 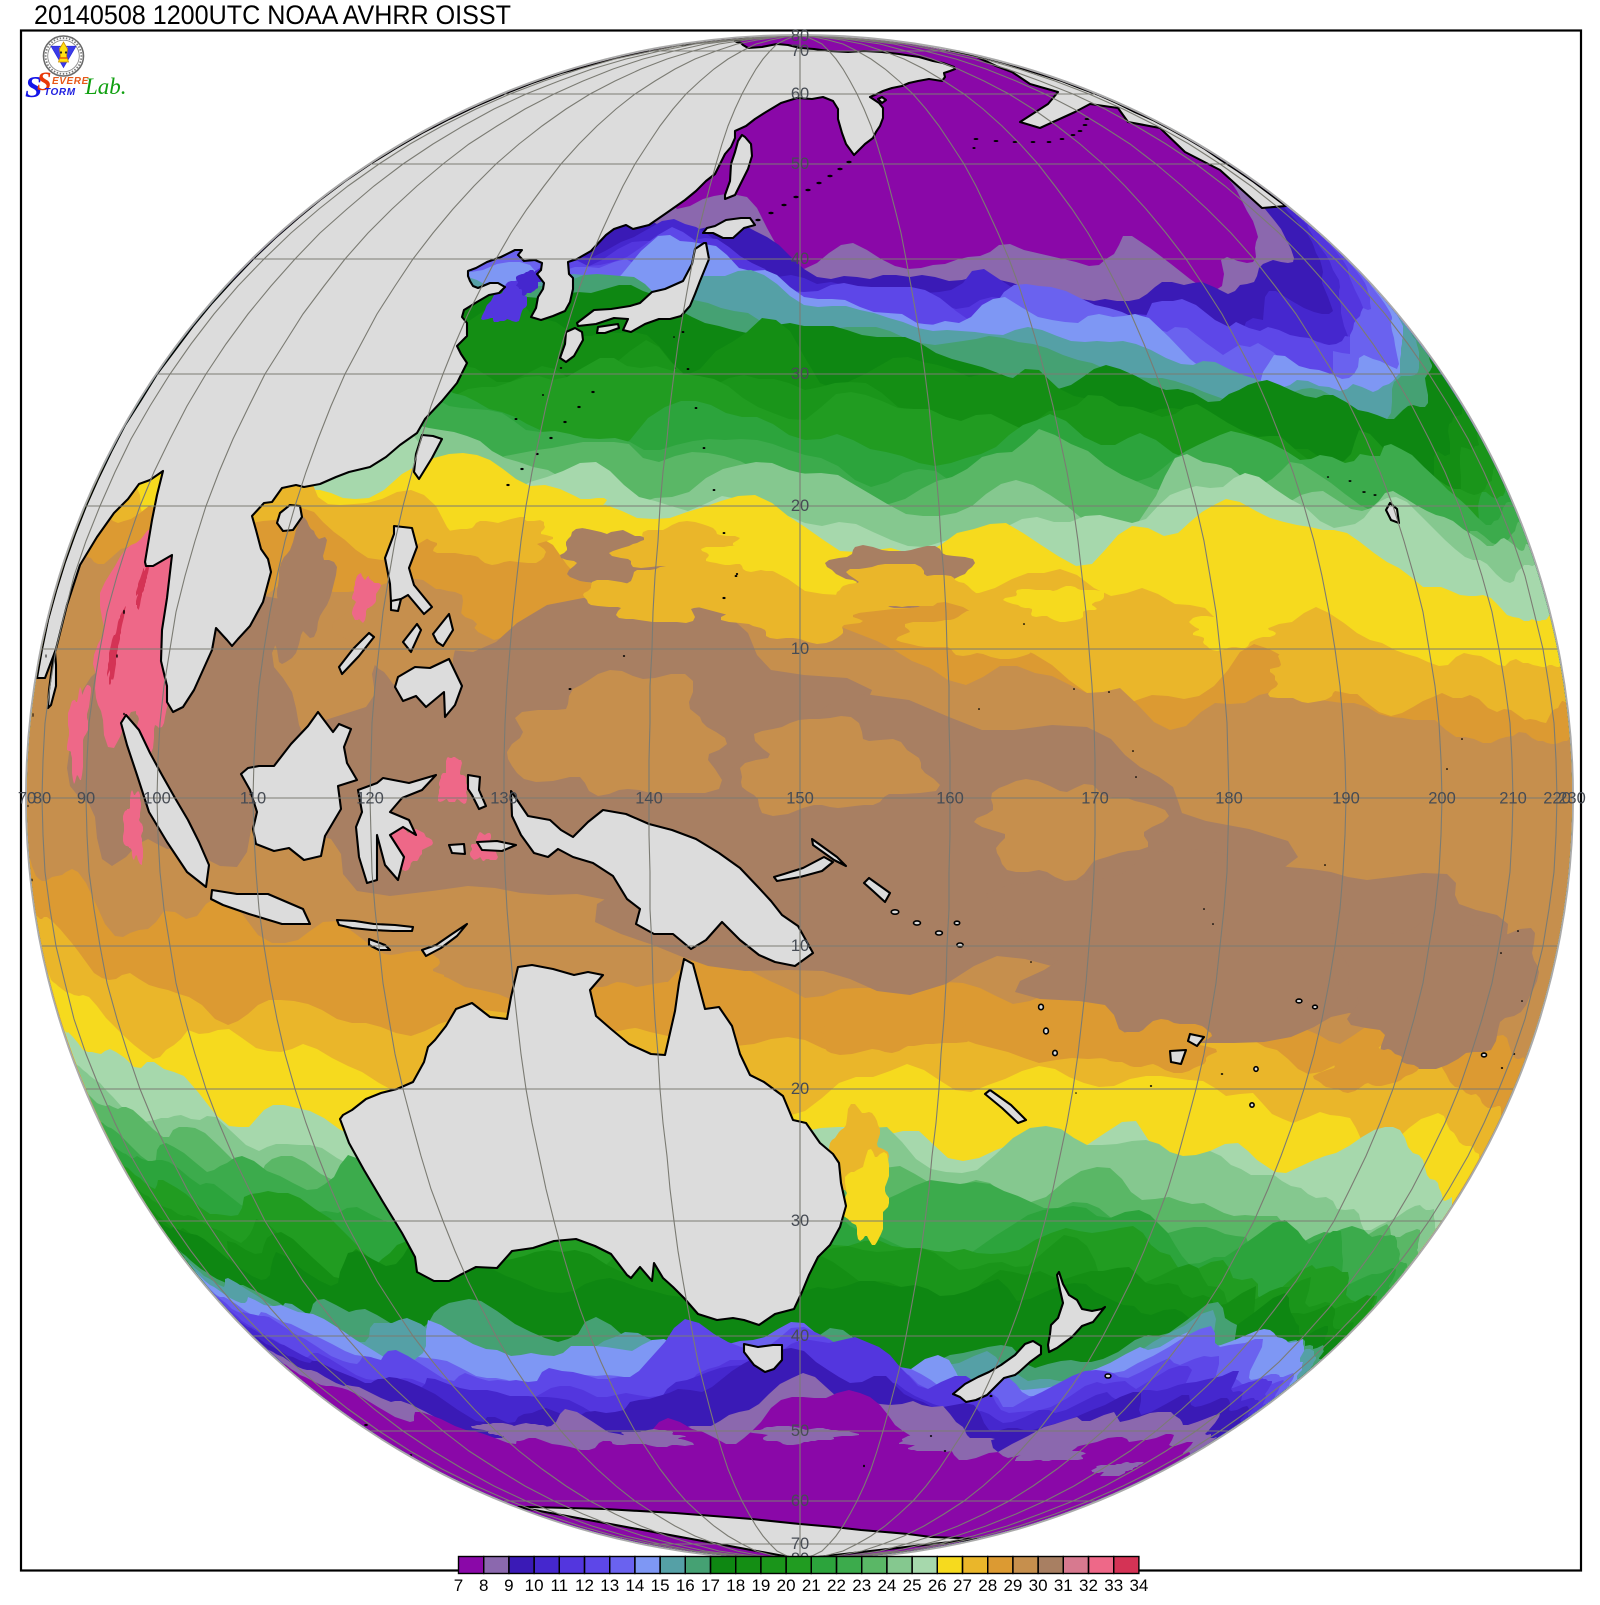 What do you see at coordinates (836, 1585) in the screenshot?
I see `svg-text: 22` at bounding box center [836, 1585].